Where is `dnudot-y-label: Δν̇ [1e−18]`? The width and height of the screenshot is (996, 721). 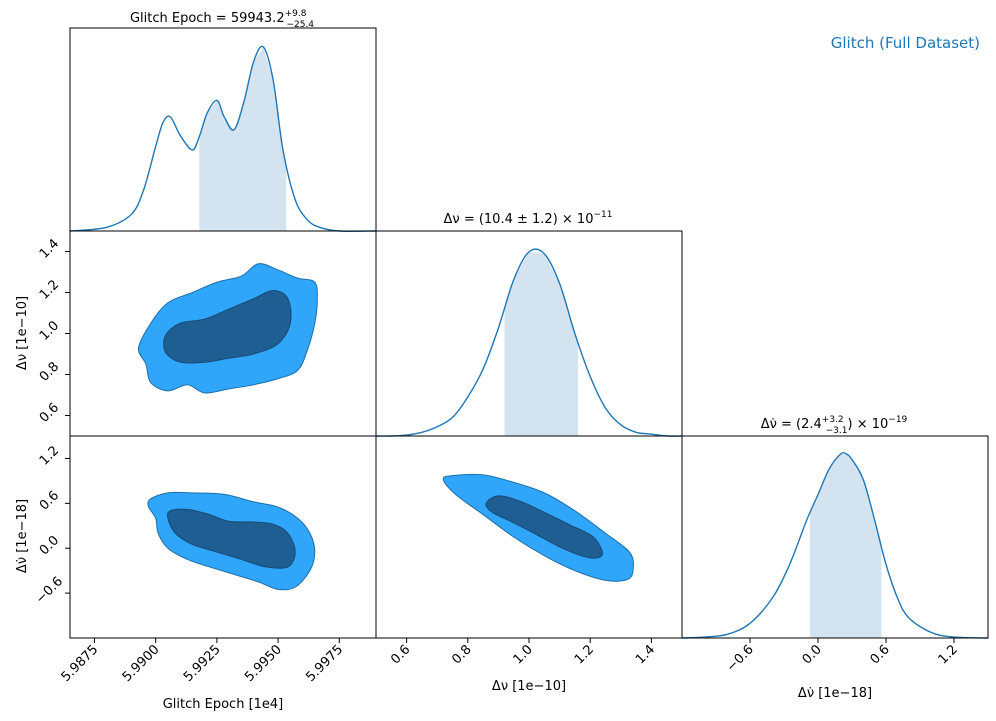
dnudot-y-label: Δν̇ [1e−18] is located at coordinates (22, 536).